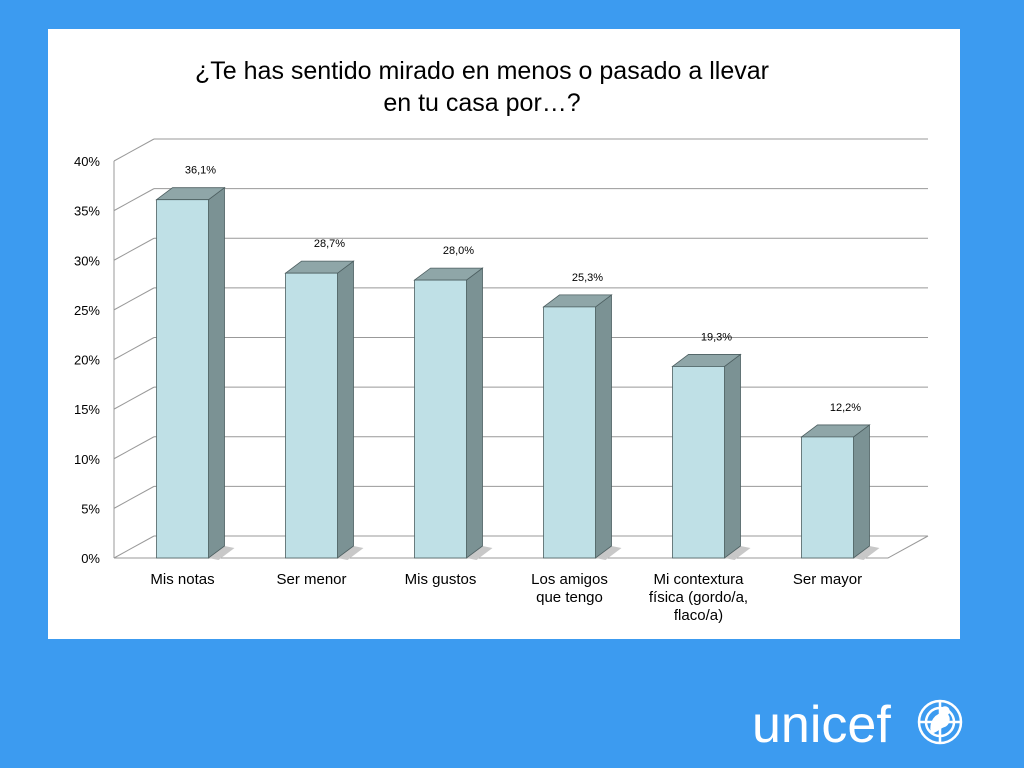 The image size is (1024, 768). What do you see at coordinates (90, 558) in the screenshot?
I see `y-tick-label: 0%` at bounding box center [90, 558].